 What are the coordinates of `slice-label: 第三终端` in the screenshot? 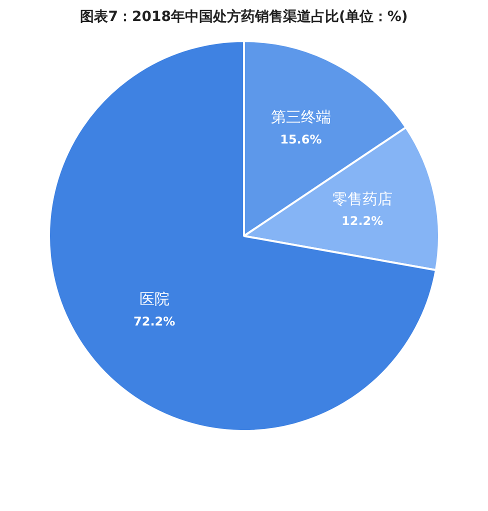 It's located at (300, 117).